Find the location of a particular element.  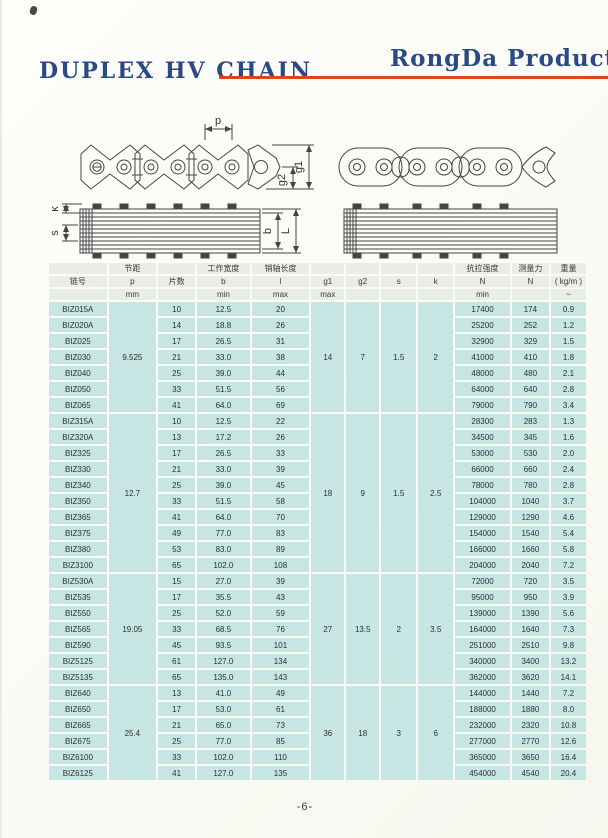

cell-plates: 13 is located at coordinates (177, 437).